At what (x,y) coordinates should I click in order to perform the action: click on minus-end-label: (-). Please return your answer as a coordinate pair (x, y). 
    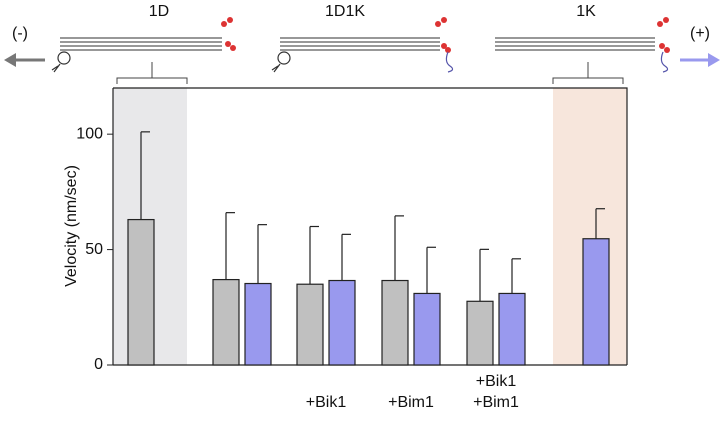
    Looking at the image, I should click on (20, 33).